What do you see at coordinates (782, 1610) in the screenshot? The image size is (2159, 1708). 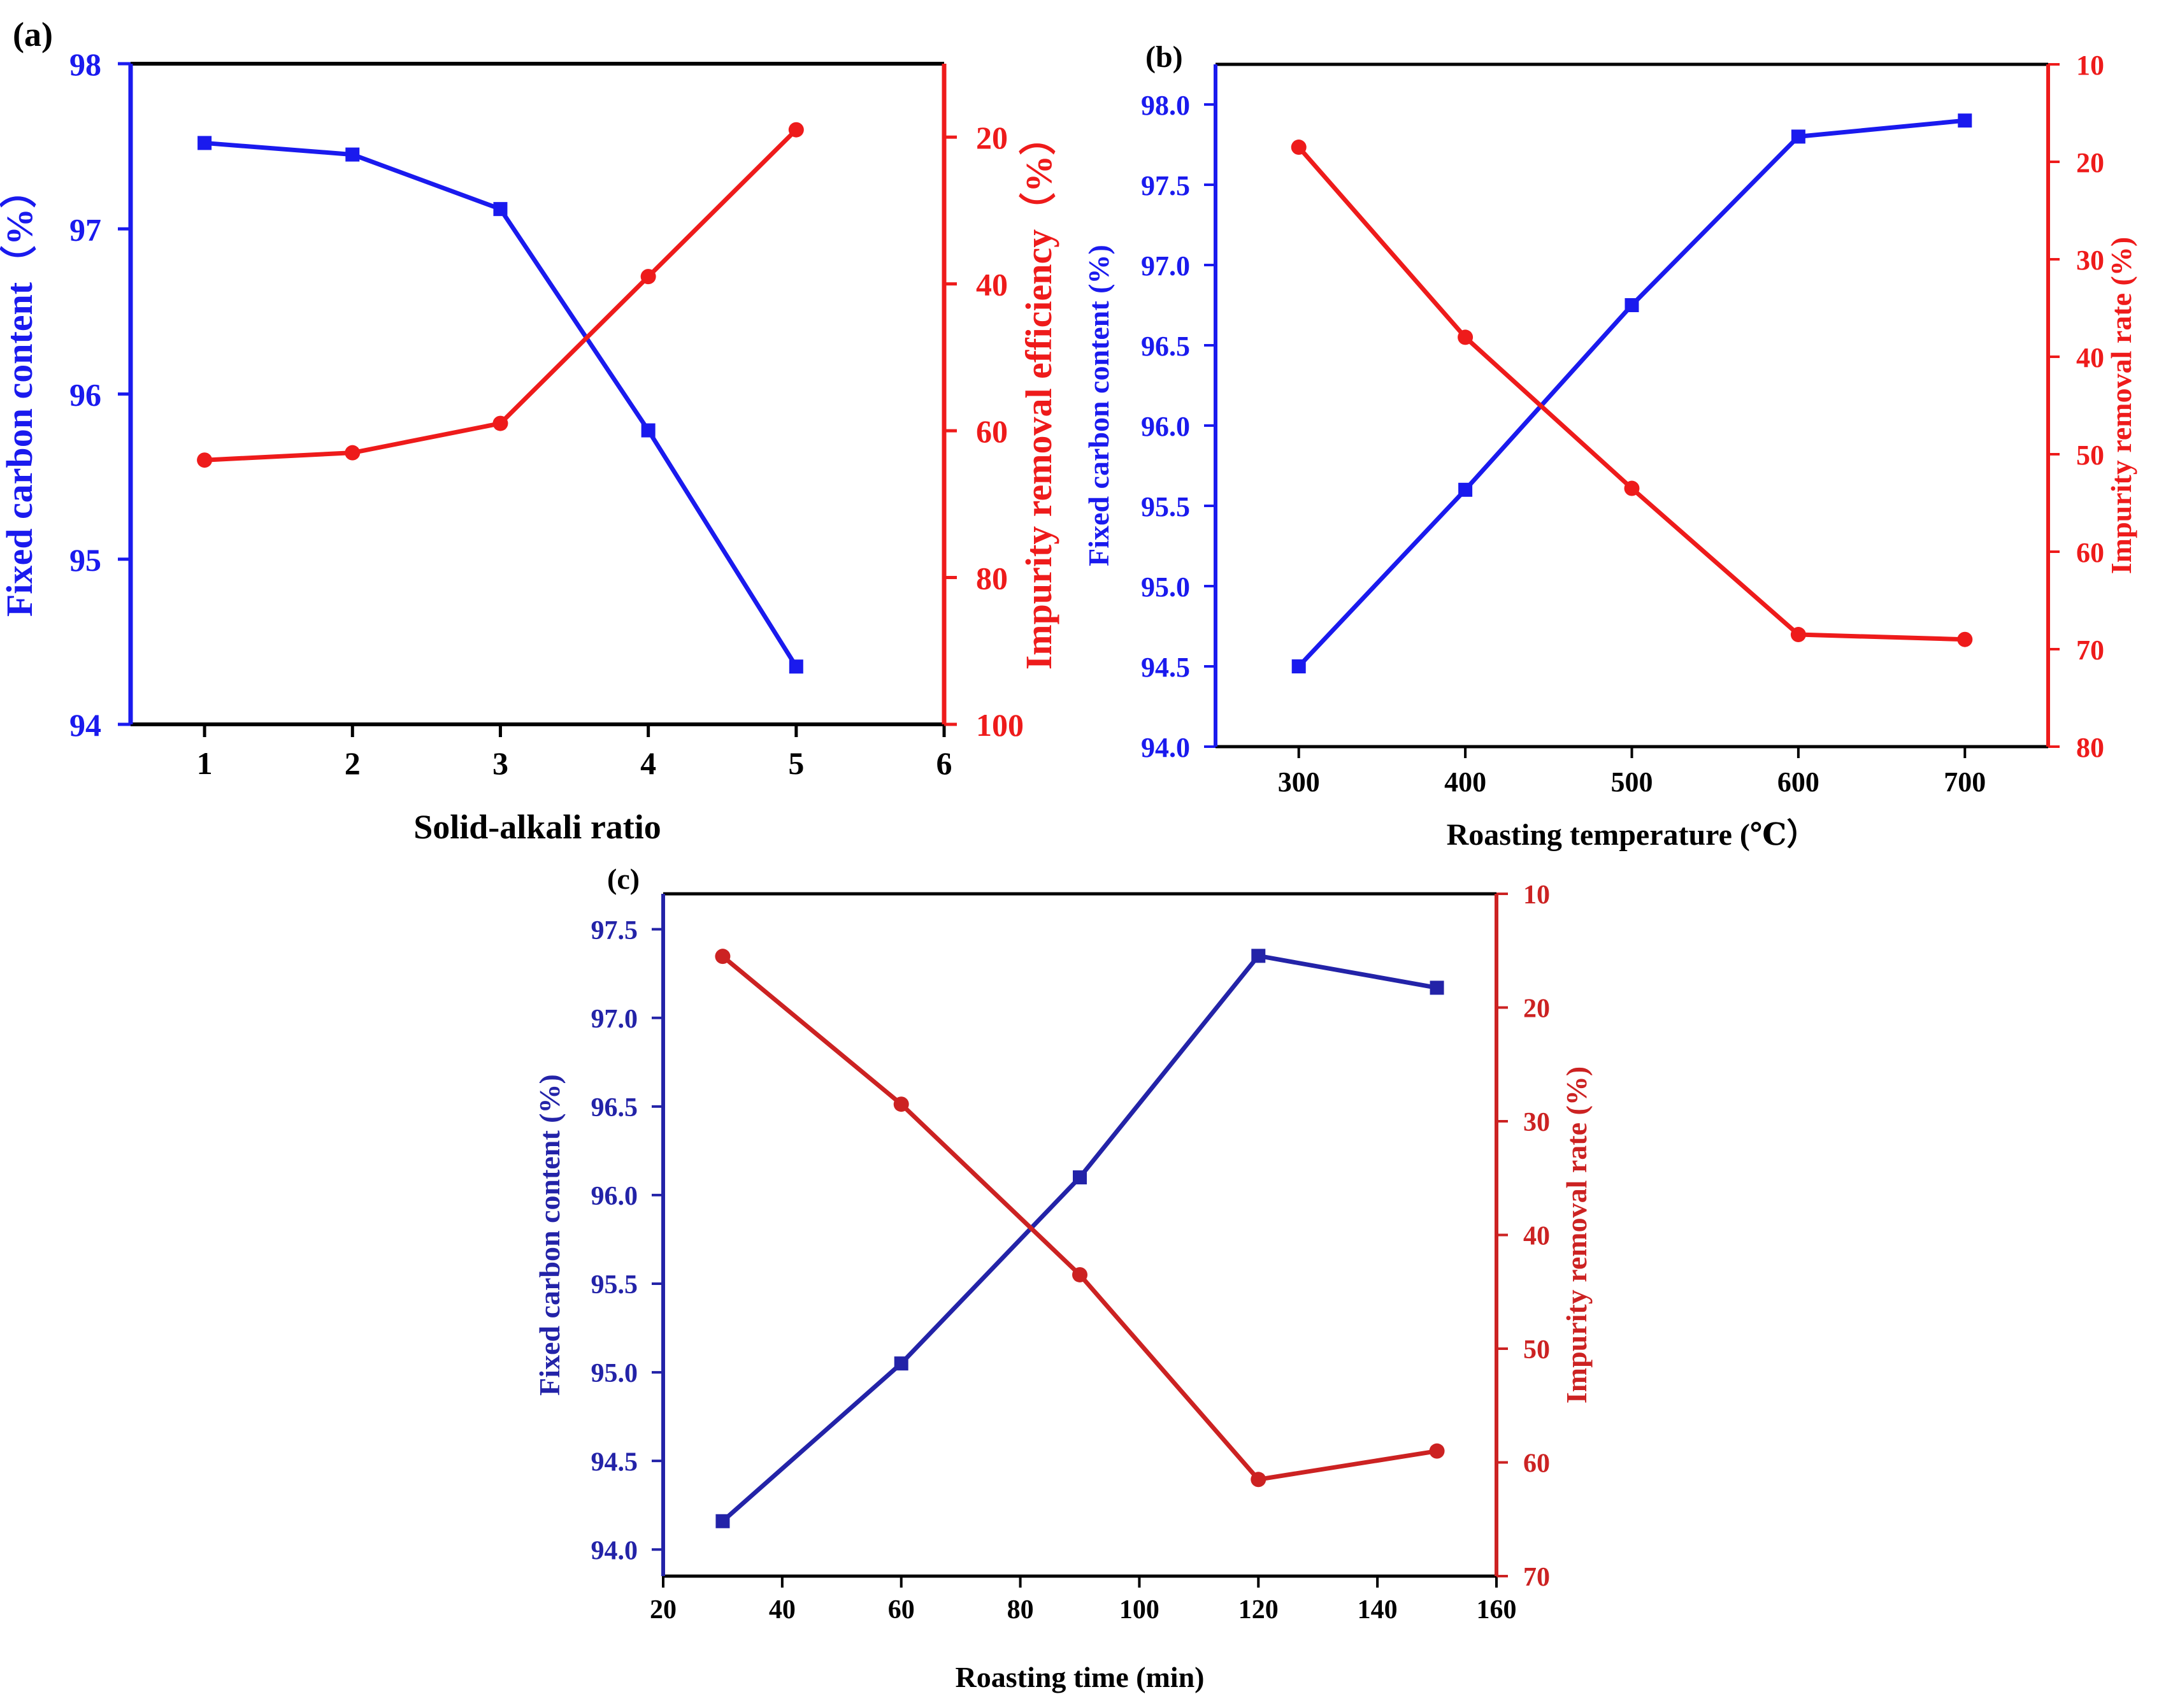 I see `x-tick-label: 40` at bounding box center [782, 1610].